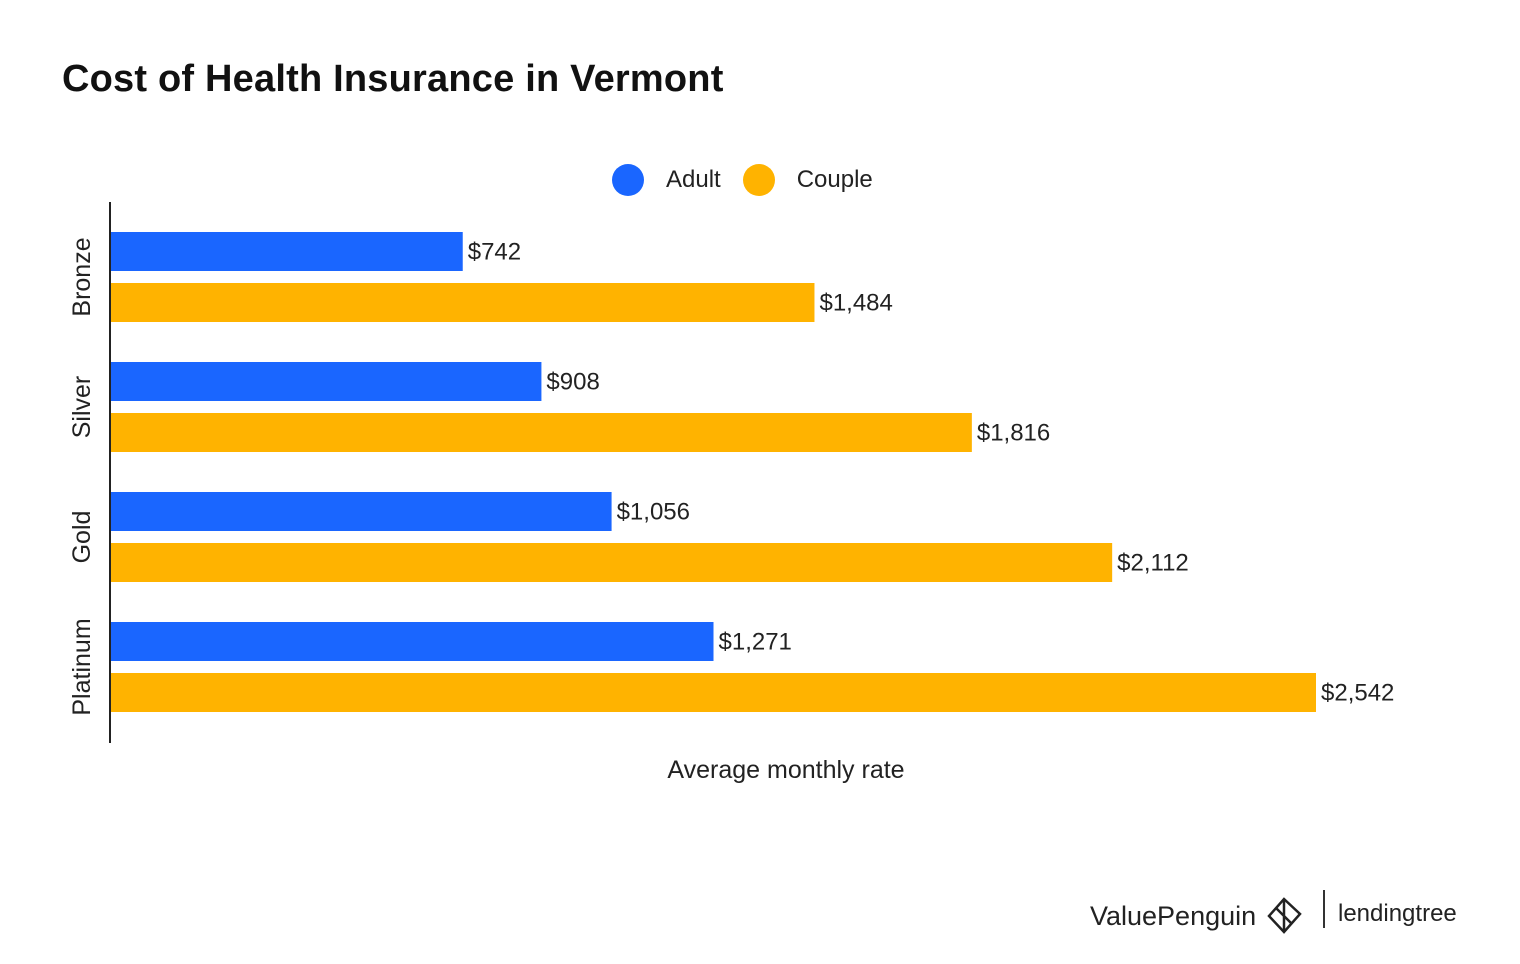 This screenshot has width=1520, height=964. I want to click on legend-item-couple: Couple, so click(807, 180).